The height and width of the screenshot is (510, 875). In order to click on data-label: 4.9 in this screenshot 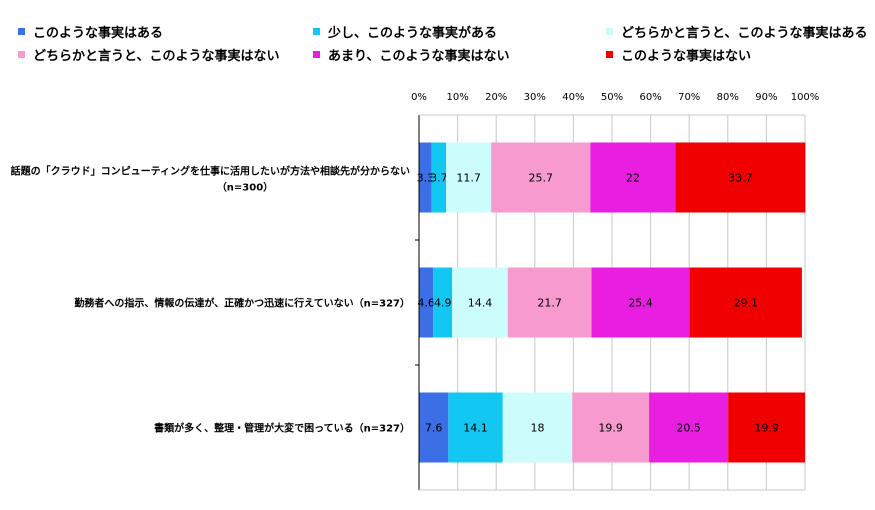, I will do `click(443, 303)`.